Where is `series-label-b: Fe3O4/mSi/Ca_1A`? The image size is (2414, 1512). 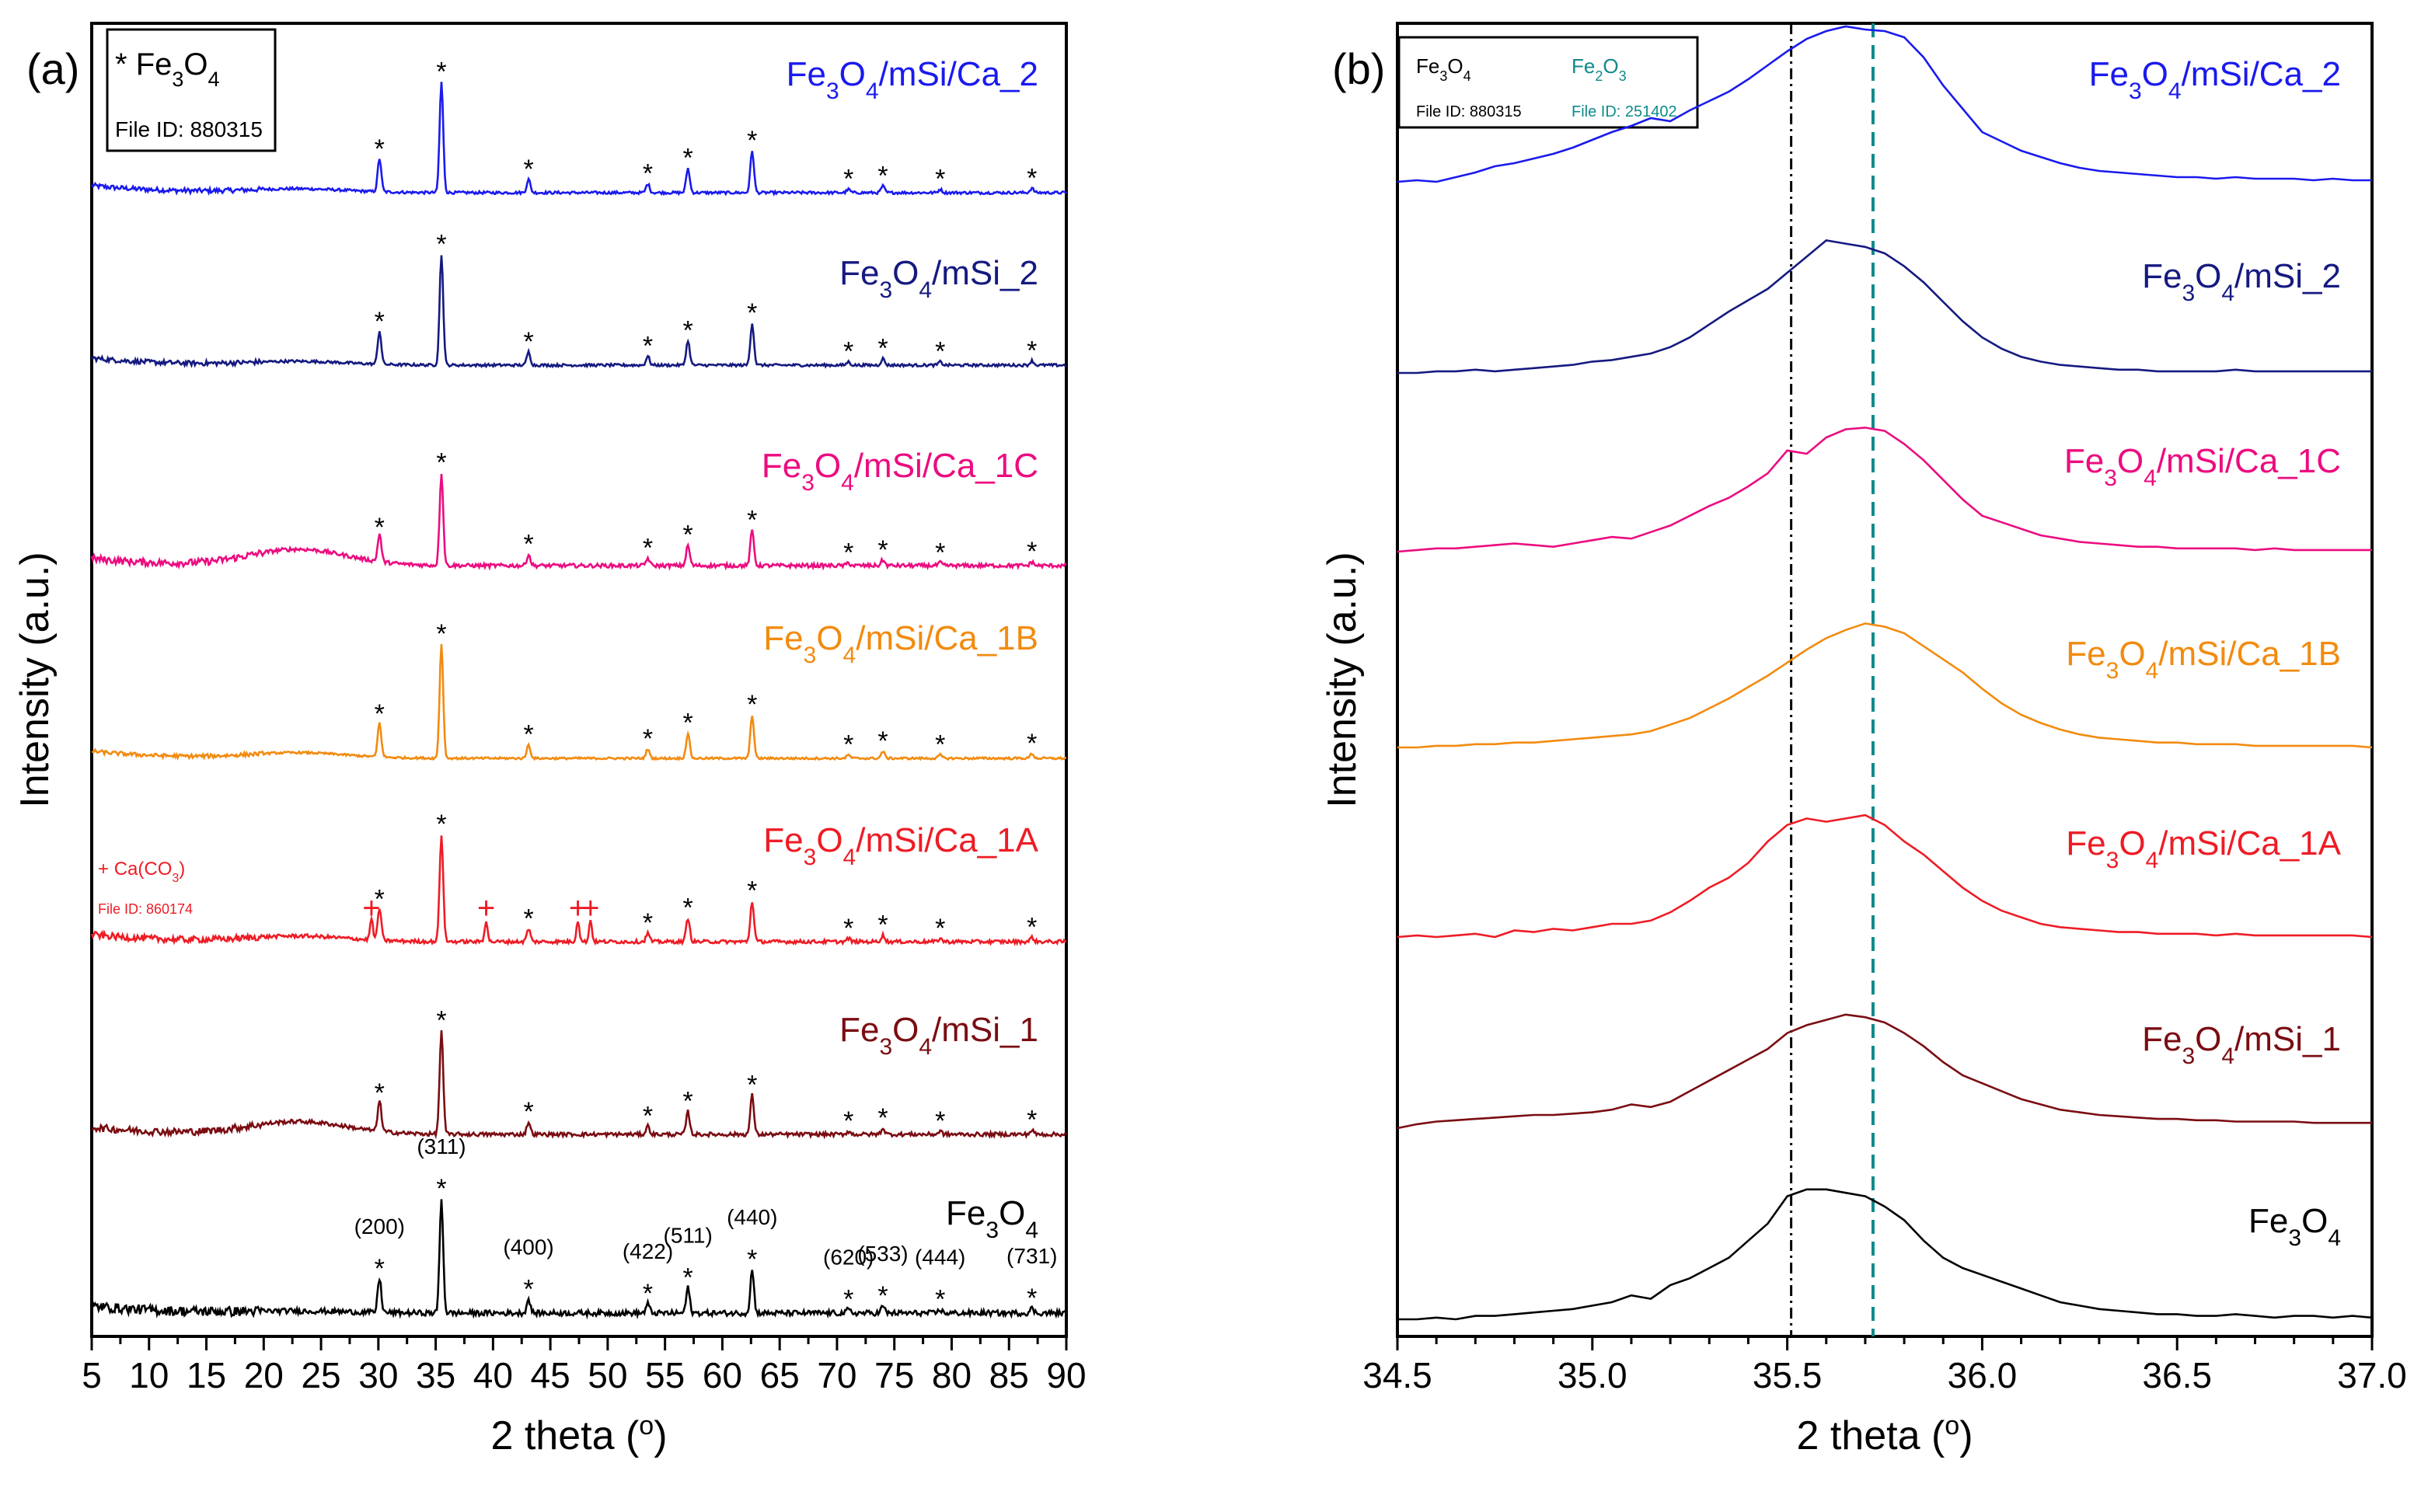 series-label-b: Fe3O4/mSi/Ca_1A is located at coordinates (2204, 848).